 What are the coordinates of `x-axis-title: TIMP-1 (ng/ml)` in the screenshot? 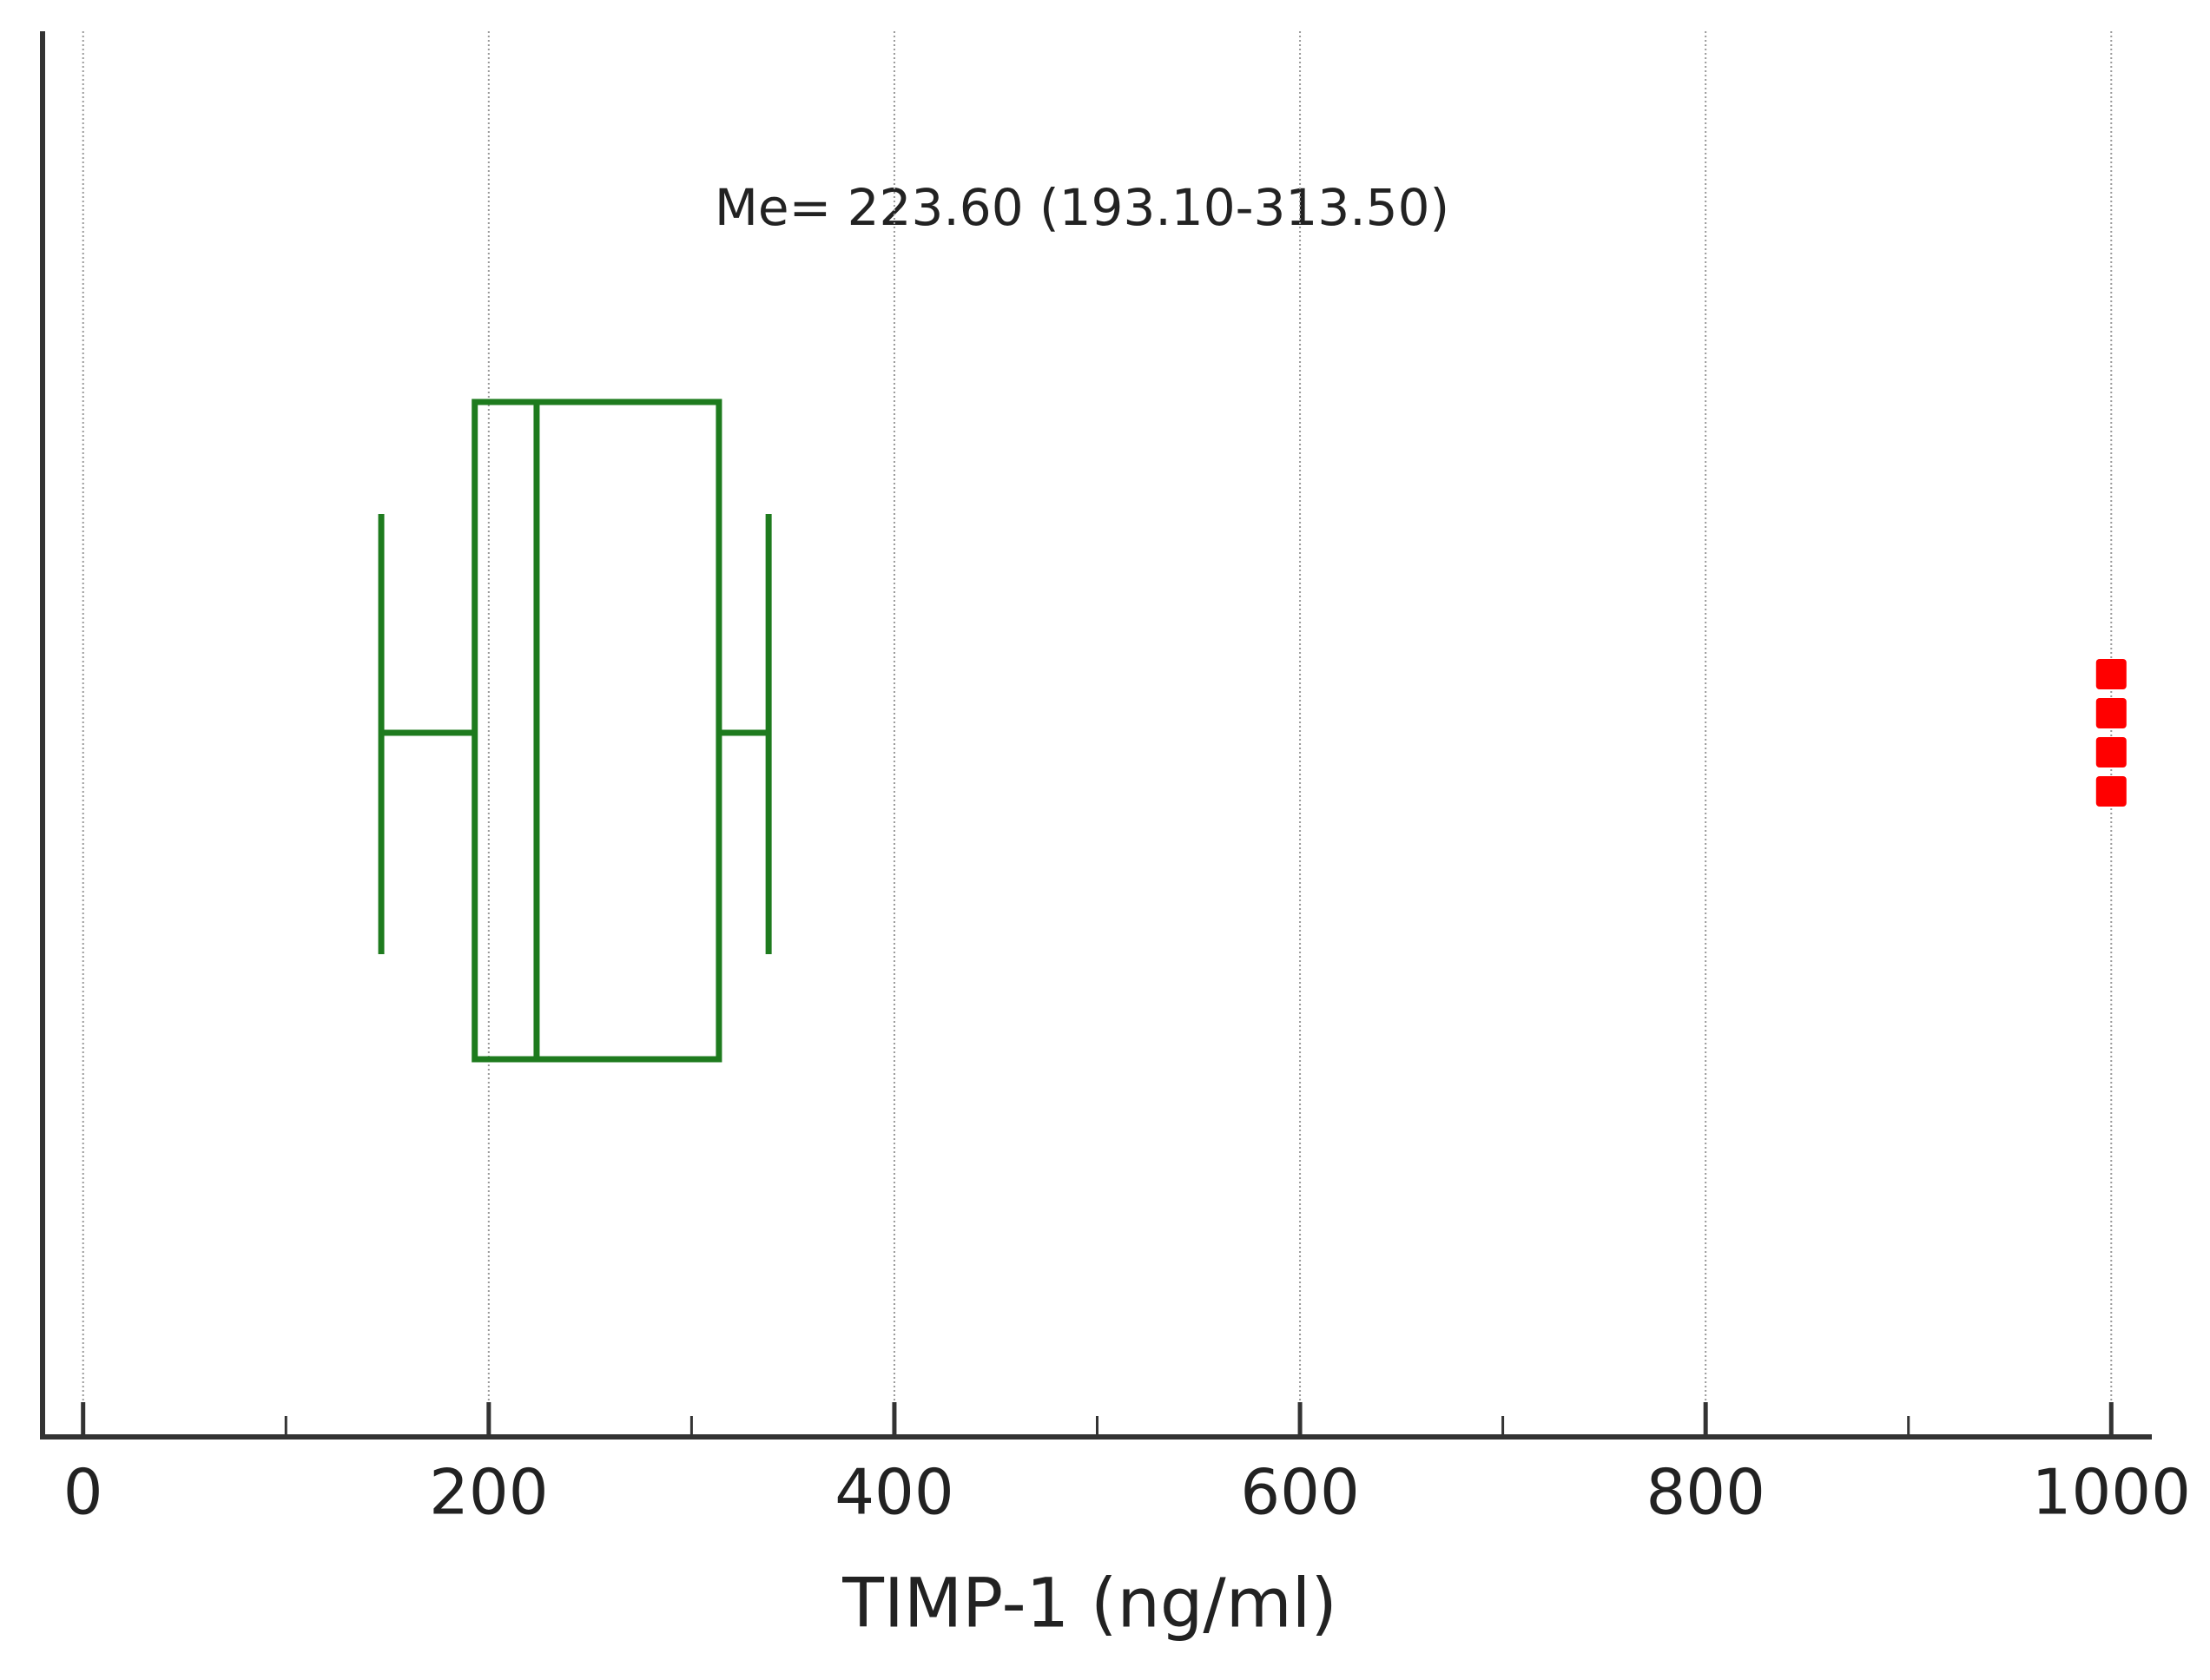 It's located at (1089, 1604).